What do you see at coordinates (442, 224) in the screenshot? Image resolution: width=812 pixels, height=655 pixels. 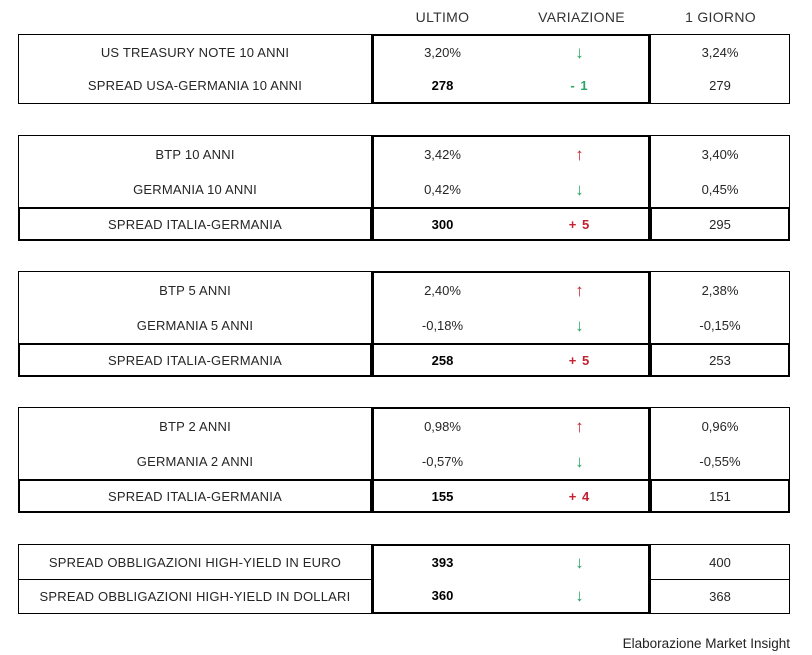 I see `ultimo-value: 300` at bounding box center [442, 224].